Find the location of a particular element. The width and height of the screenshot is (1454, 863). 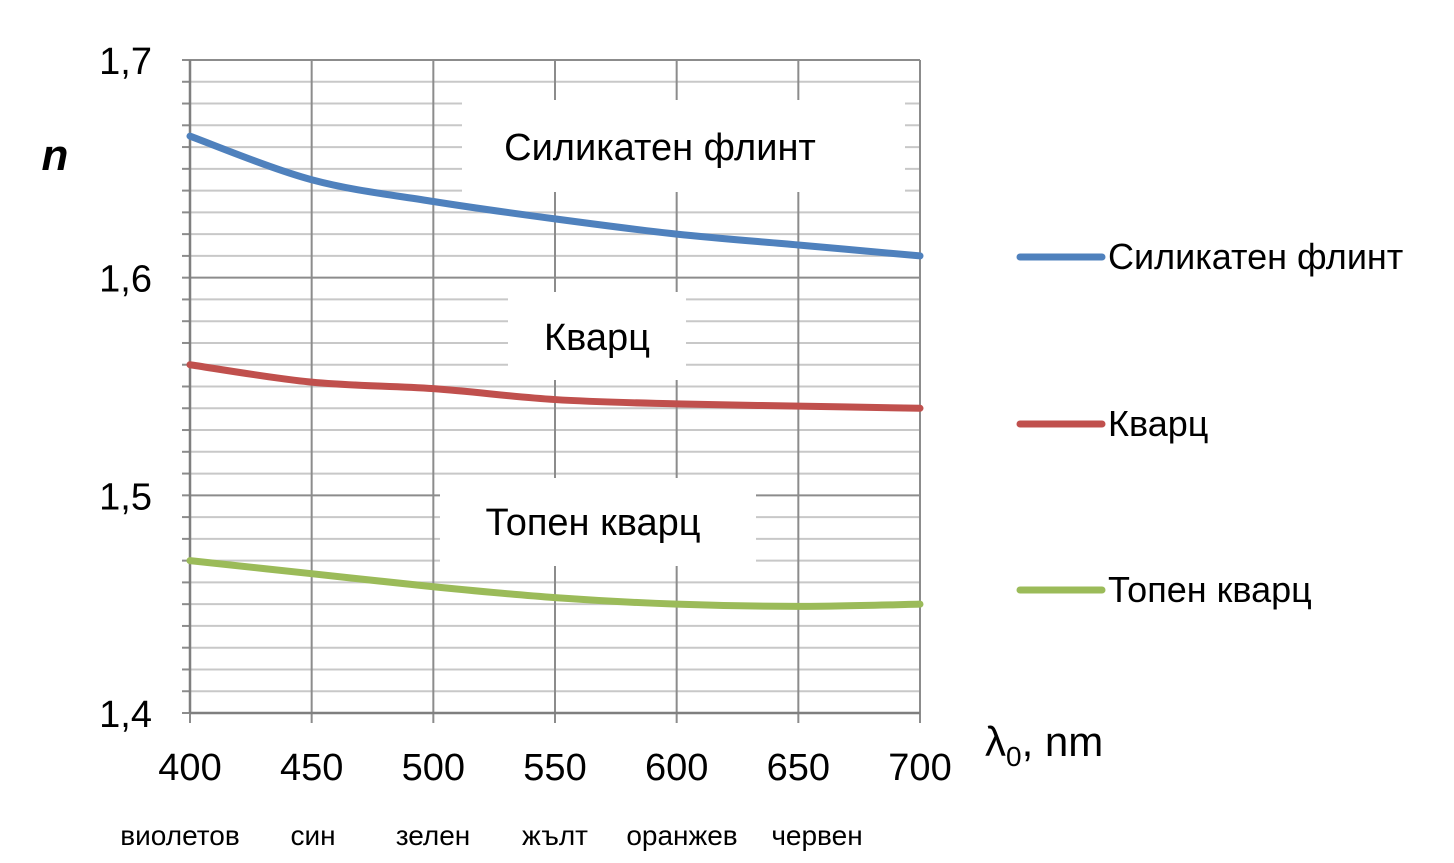

y-tick-label: 1,5 is located at coordinates (125, 497).